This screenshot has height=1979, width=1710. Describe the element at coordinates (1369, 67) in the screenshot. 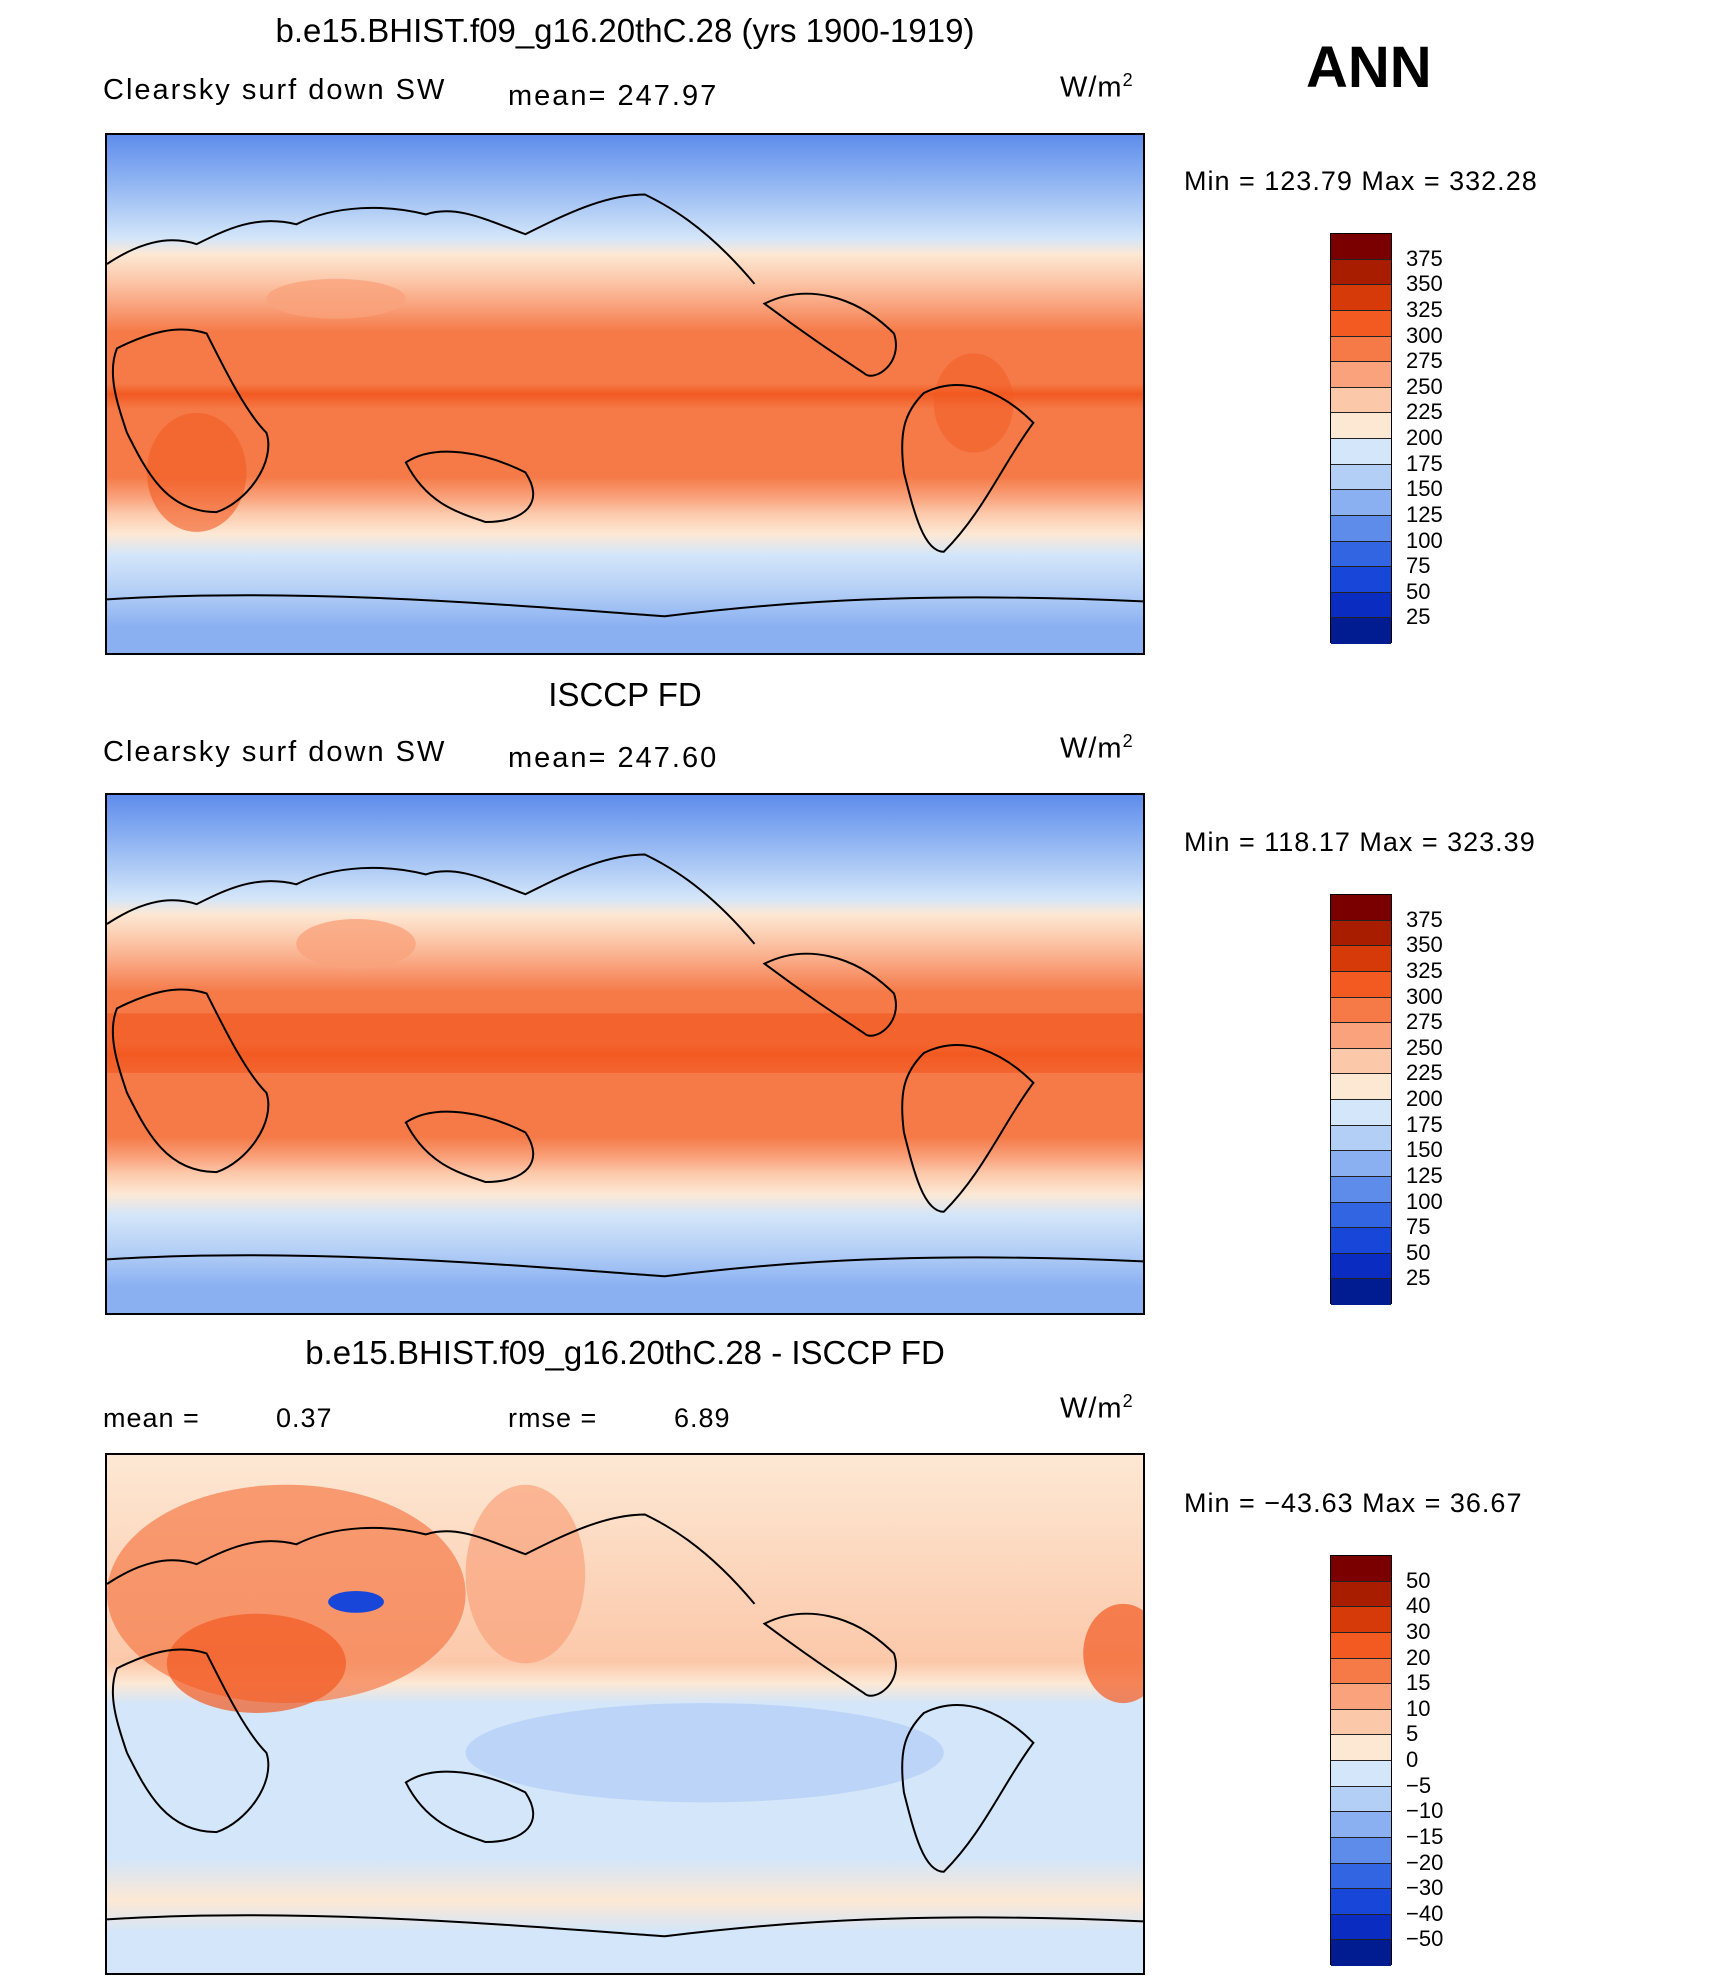

I see `season-label: ANN` at that location.